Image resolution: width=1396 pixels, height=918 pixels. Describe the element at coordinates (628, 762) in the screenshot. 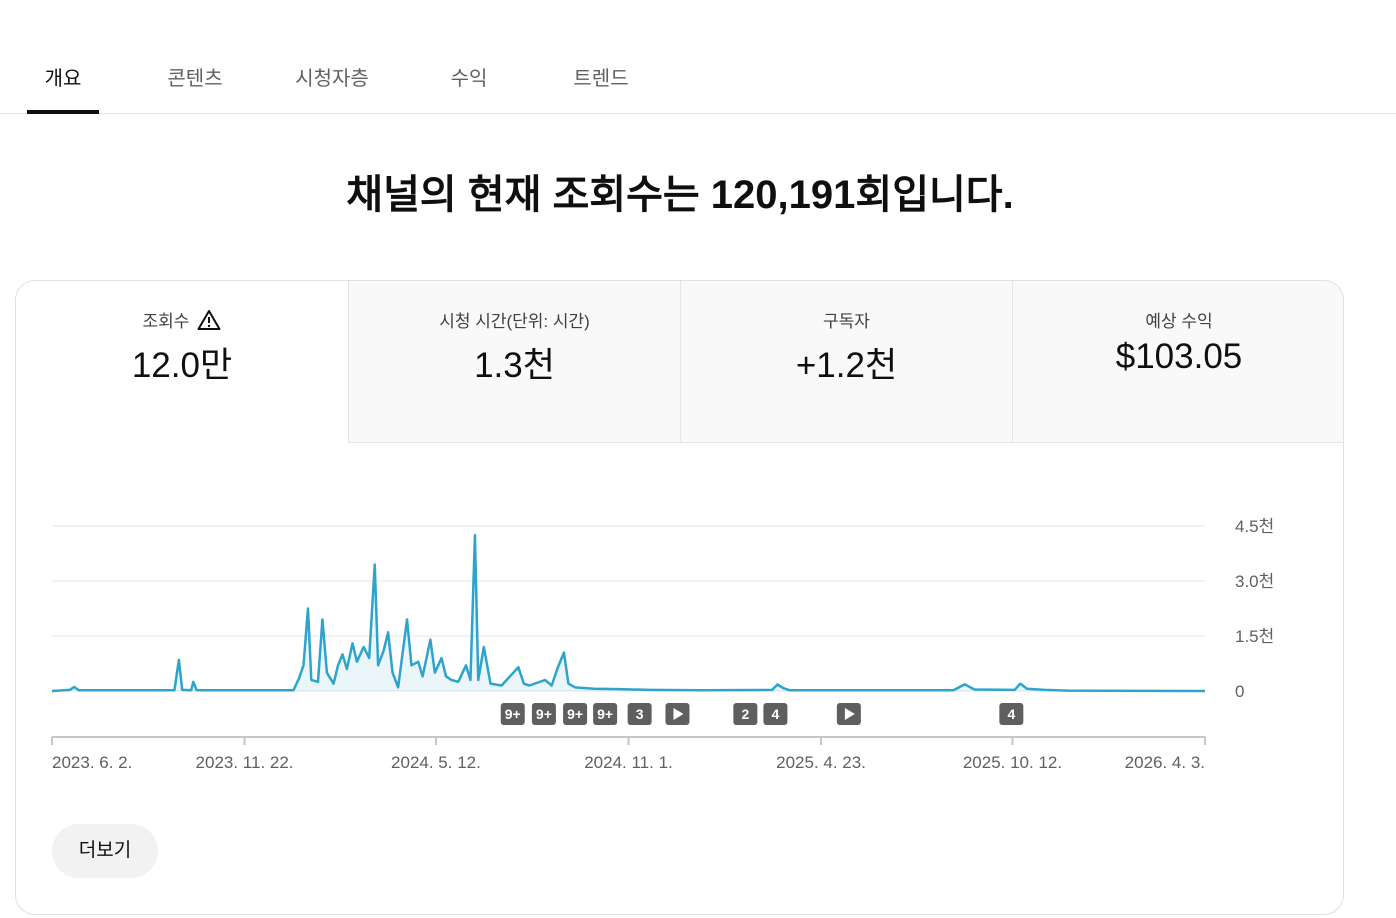

I see `x-tick-label: 2024. 11. 1.` at that location.